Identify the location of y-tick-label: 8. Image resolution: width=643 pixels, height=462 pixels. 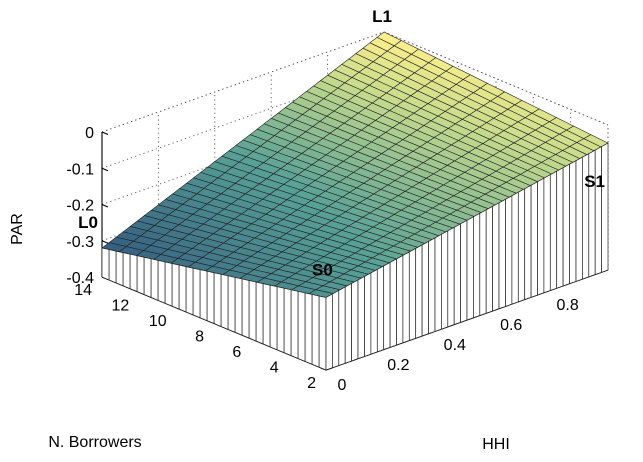
(199, 337).